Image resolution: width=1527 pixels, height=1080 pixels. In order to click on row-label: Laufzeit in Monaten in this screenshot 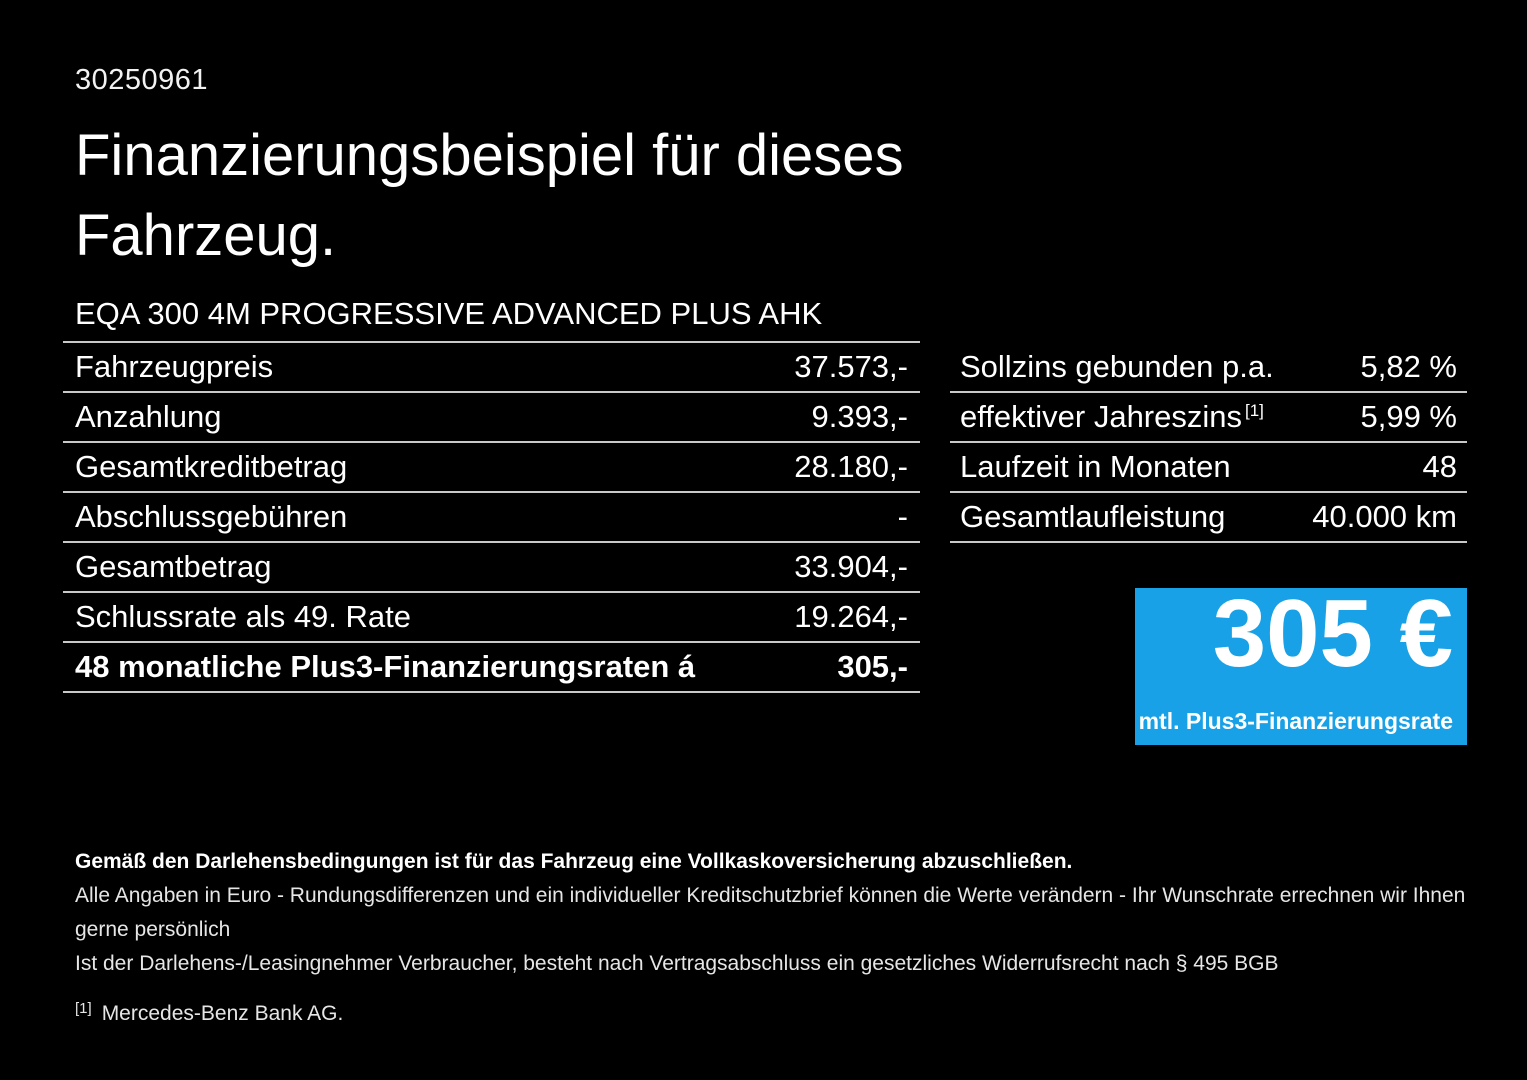, I will do `click(1095, 466)`.